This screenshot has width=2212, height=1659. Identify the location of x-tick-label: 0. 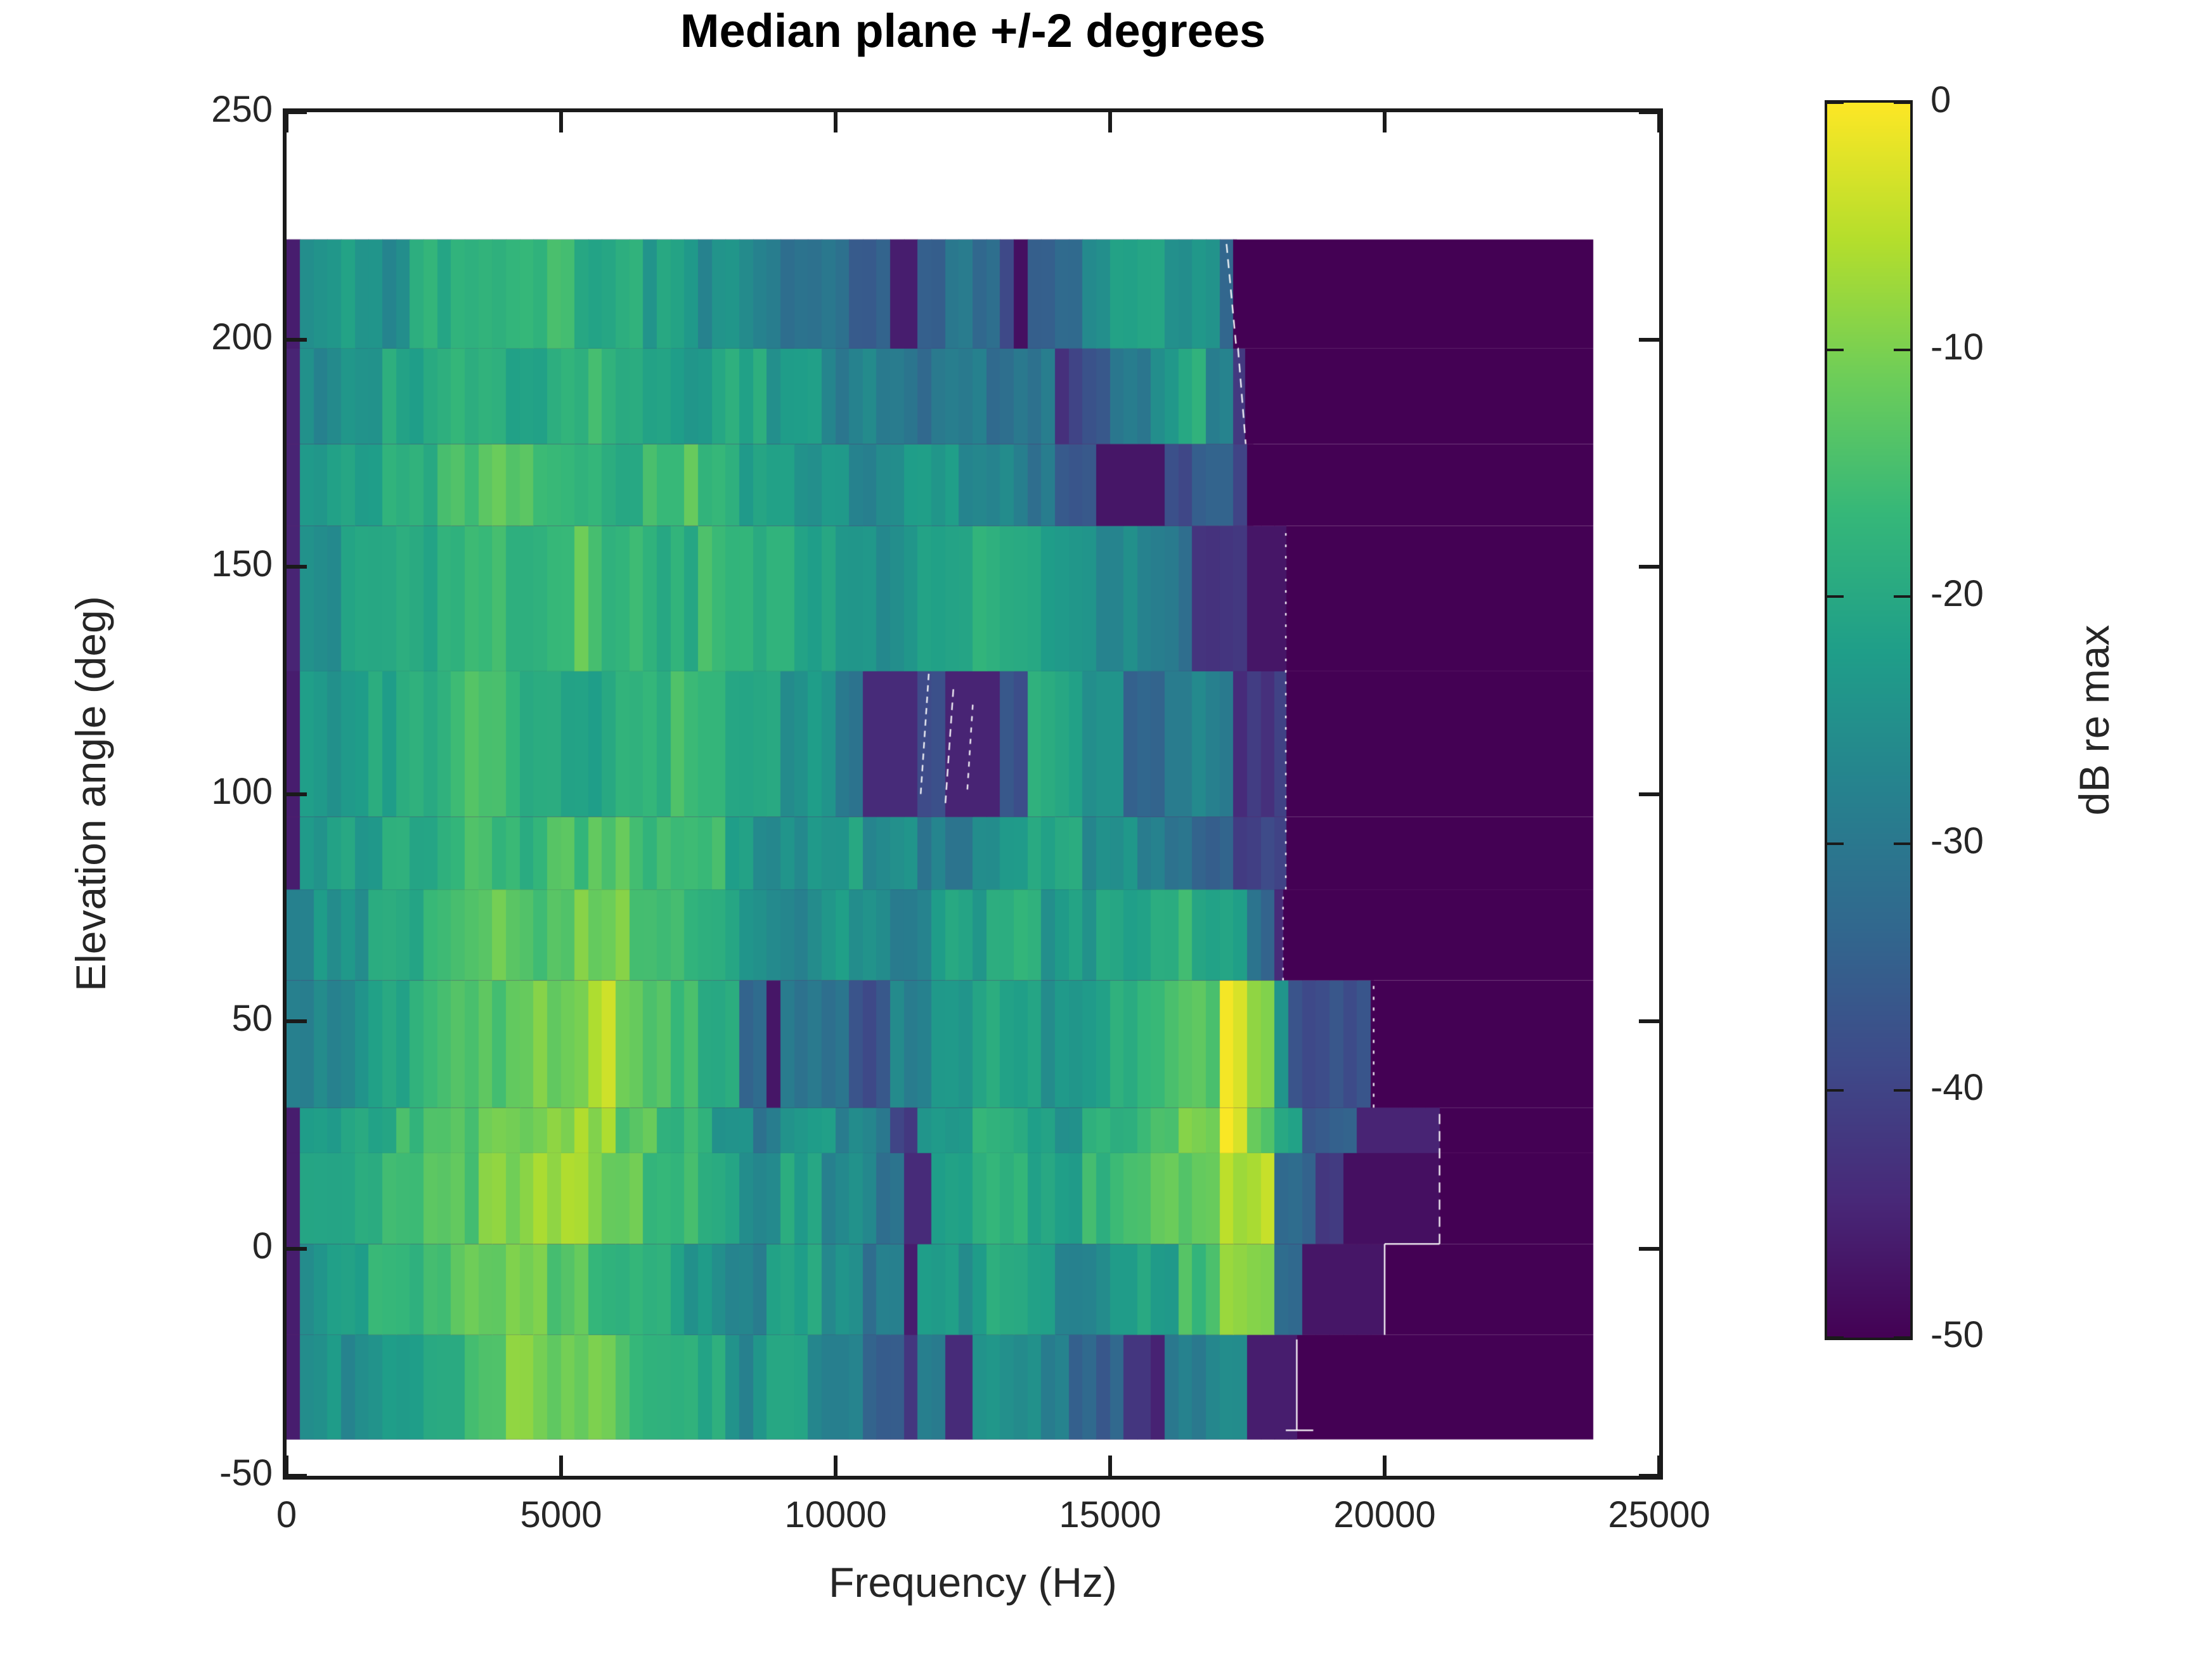
(286, 1514).